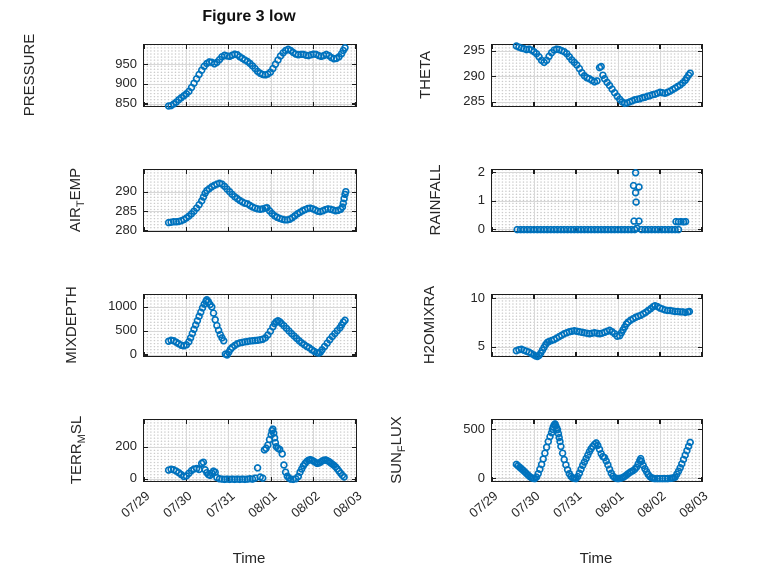  Describe the element at coordinates (126, 446) in the screenshot. I see `y-tick-label: 200` at that location.